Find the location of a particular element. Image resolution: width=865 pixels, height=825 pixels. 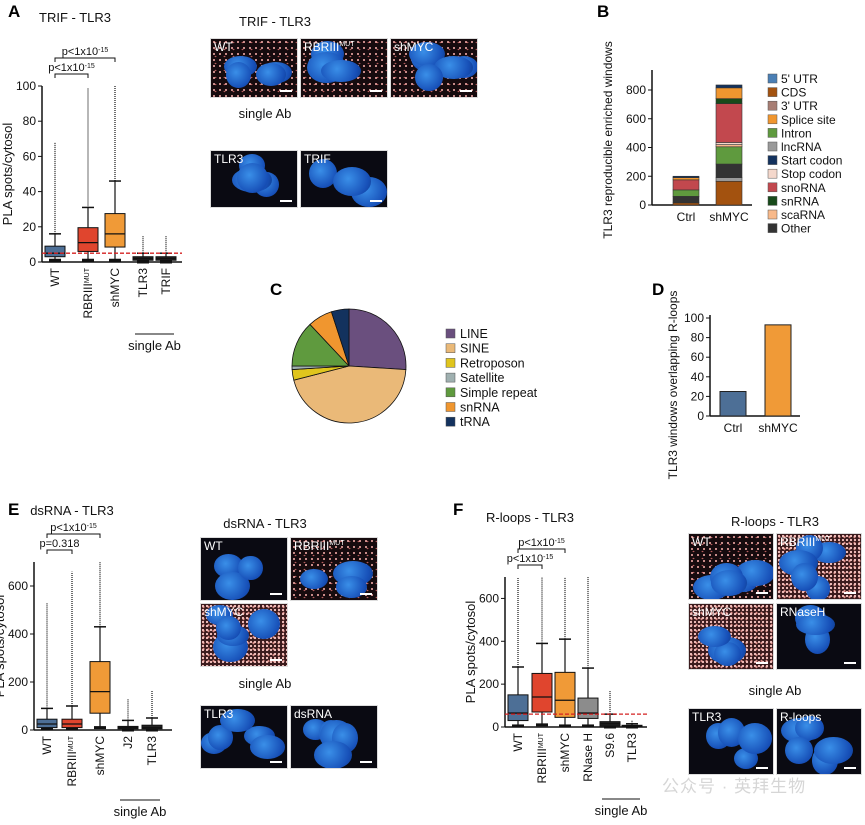

micrograph-label: RBRIIIMUT is located at coordinates (329, 47).